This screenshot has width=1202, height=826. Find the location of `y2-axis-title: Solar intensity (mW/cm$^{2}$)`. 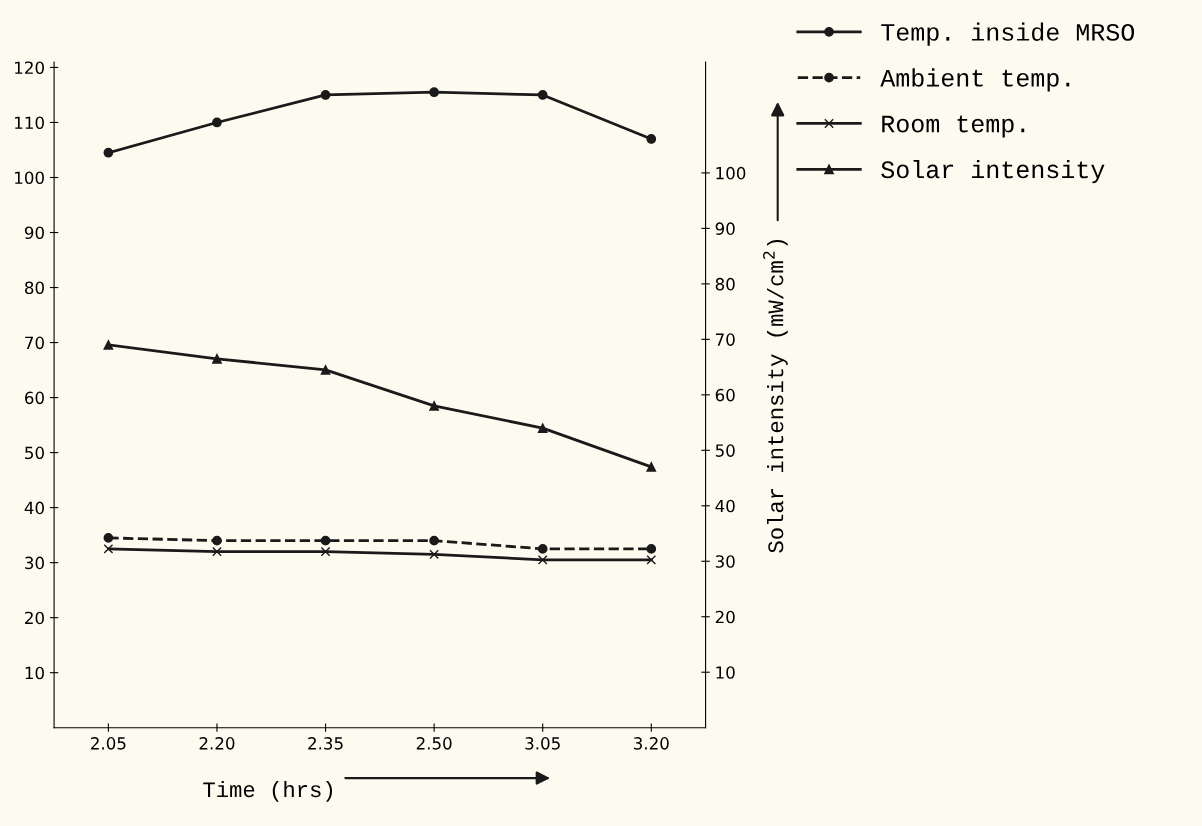

y2-axis-title: Solar intensity (mW/cm$^{2}$) is located at coordinates (775, 396).